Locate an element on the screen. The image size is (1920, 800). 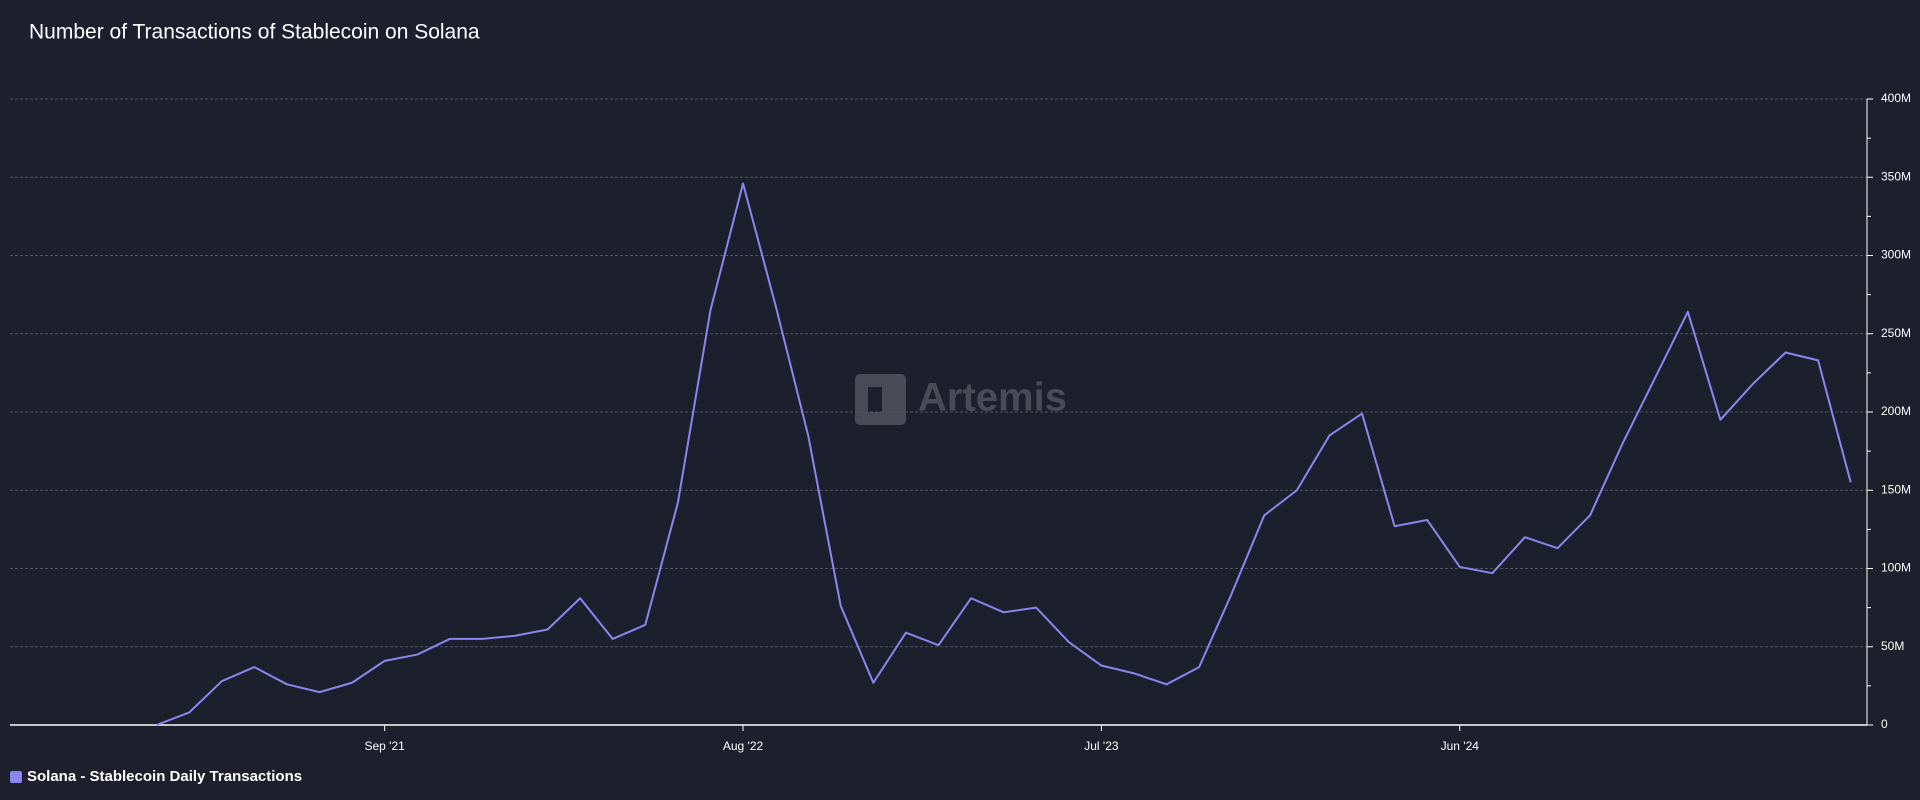
watermark-text: Artemis is located at coordinates (992, 398).